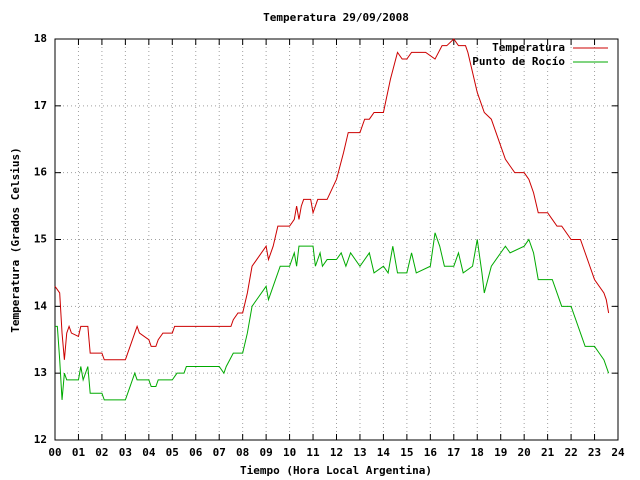  Describe the element at coordinates (79, 452) in the screenshot. I see `x-tick-label: 01` at that location.